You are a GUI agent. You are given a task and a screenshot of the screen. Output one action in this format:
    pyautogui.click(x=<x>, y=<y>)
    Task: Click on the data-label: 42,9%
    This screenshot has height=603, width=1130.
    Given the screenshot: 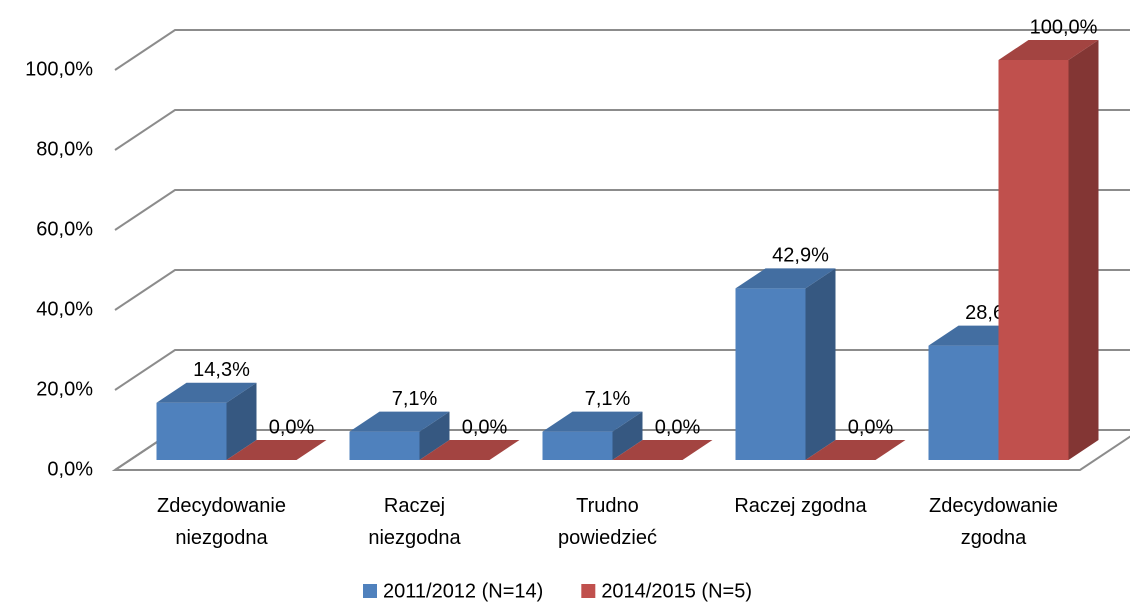 What is the action you would take?
    pyautogui.click(x=800, y=256)
    